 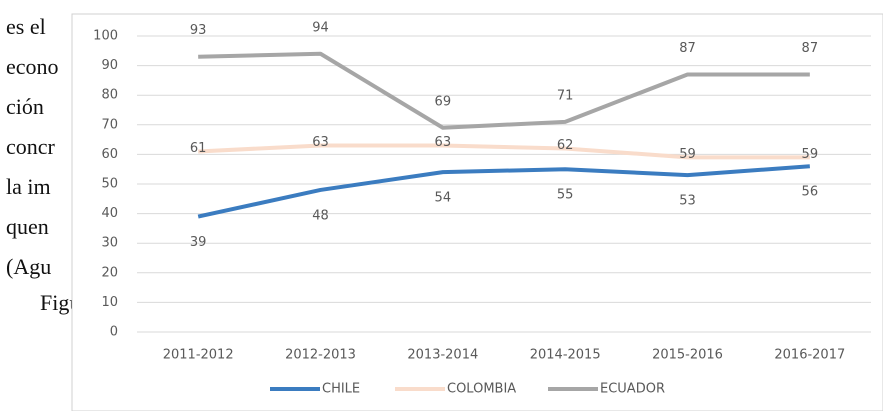 What do you see at coordinates (810, 192) in the screenshot?
I see `data-label: 56` at bounding box center [810, 192].